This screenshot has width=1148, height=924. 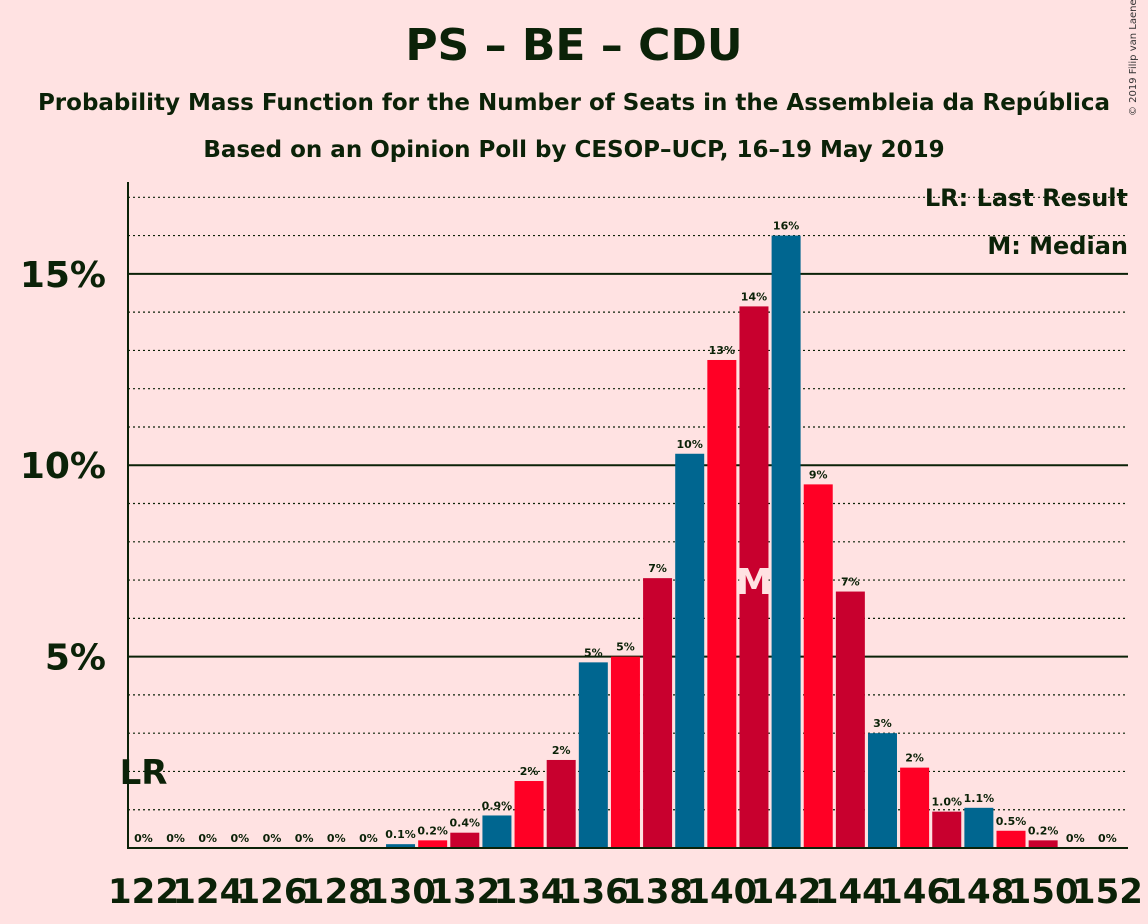 What do you see at coordinates (754, 582) in the screenshot?
I see `median-marker: M` at bounding box center [754, 582].